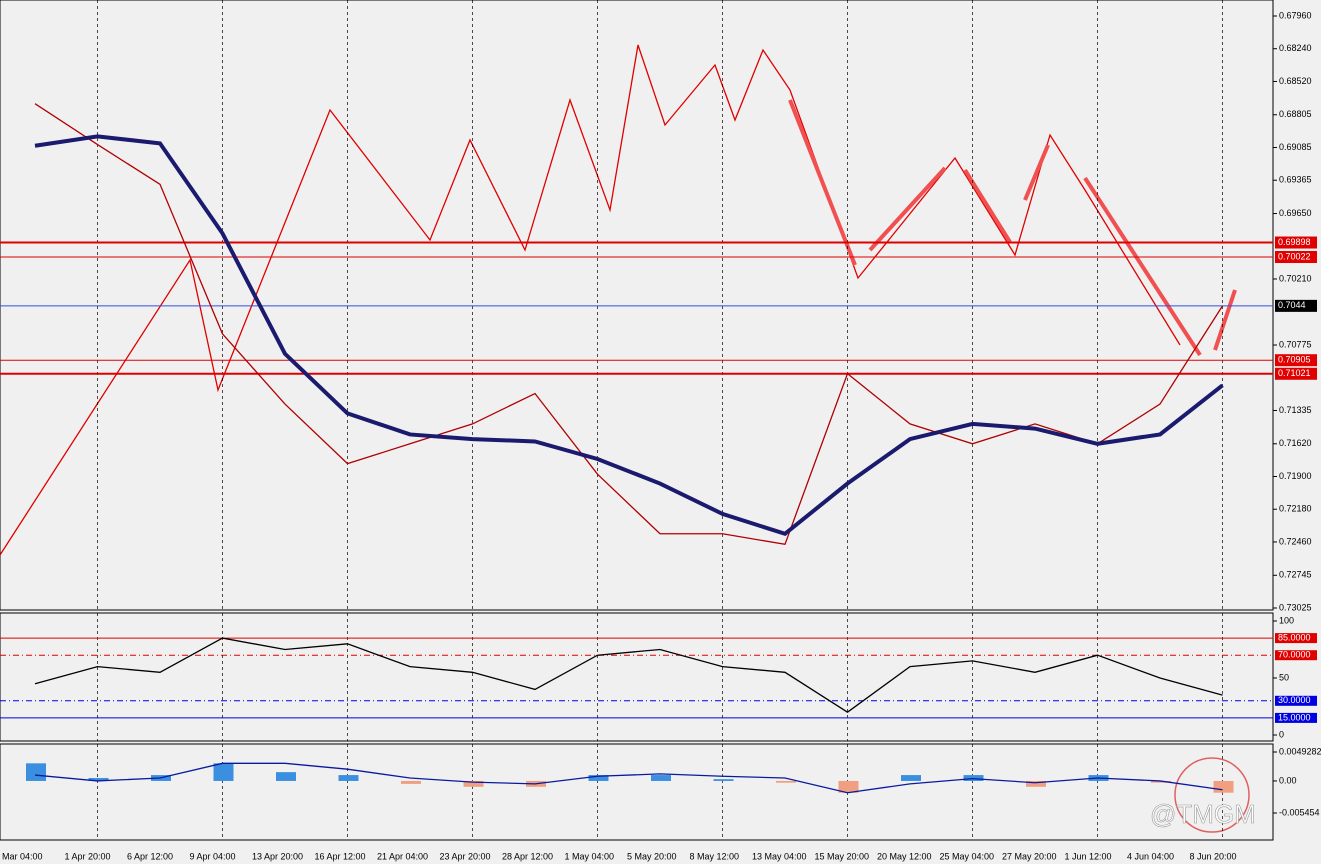 The height and width of the screenshot is (864, 1321). Describe the element at coordinates (22, 856) in the screenshot. I see `x-tick-label: Mar 04:00` at that location.